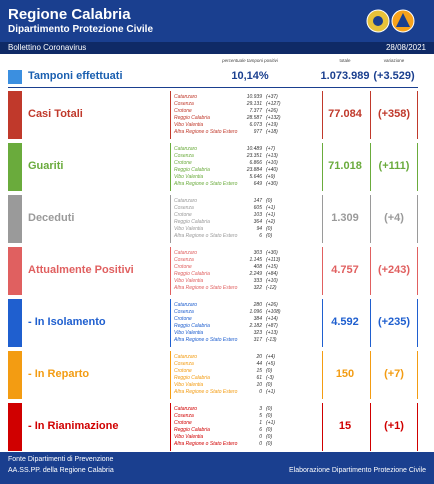 This screenshot has width=434, height=484. I want to click on province-value: 23.884, so click(254, 170).